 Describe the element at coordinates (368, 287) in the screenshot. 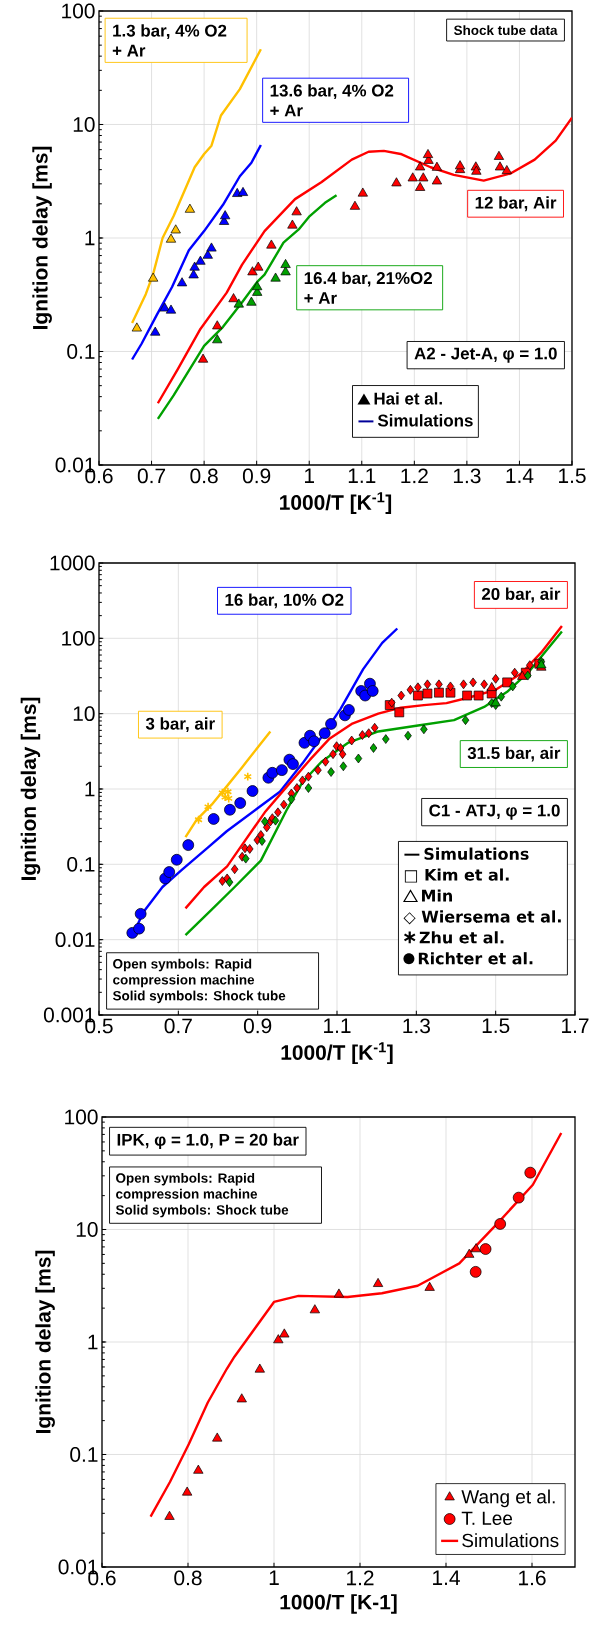

I see `annotation: 16.4 bar, 21%O2 + Ar` at that location.